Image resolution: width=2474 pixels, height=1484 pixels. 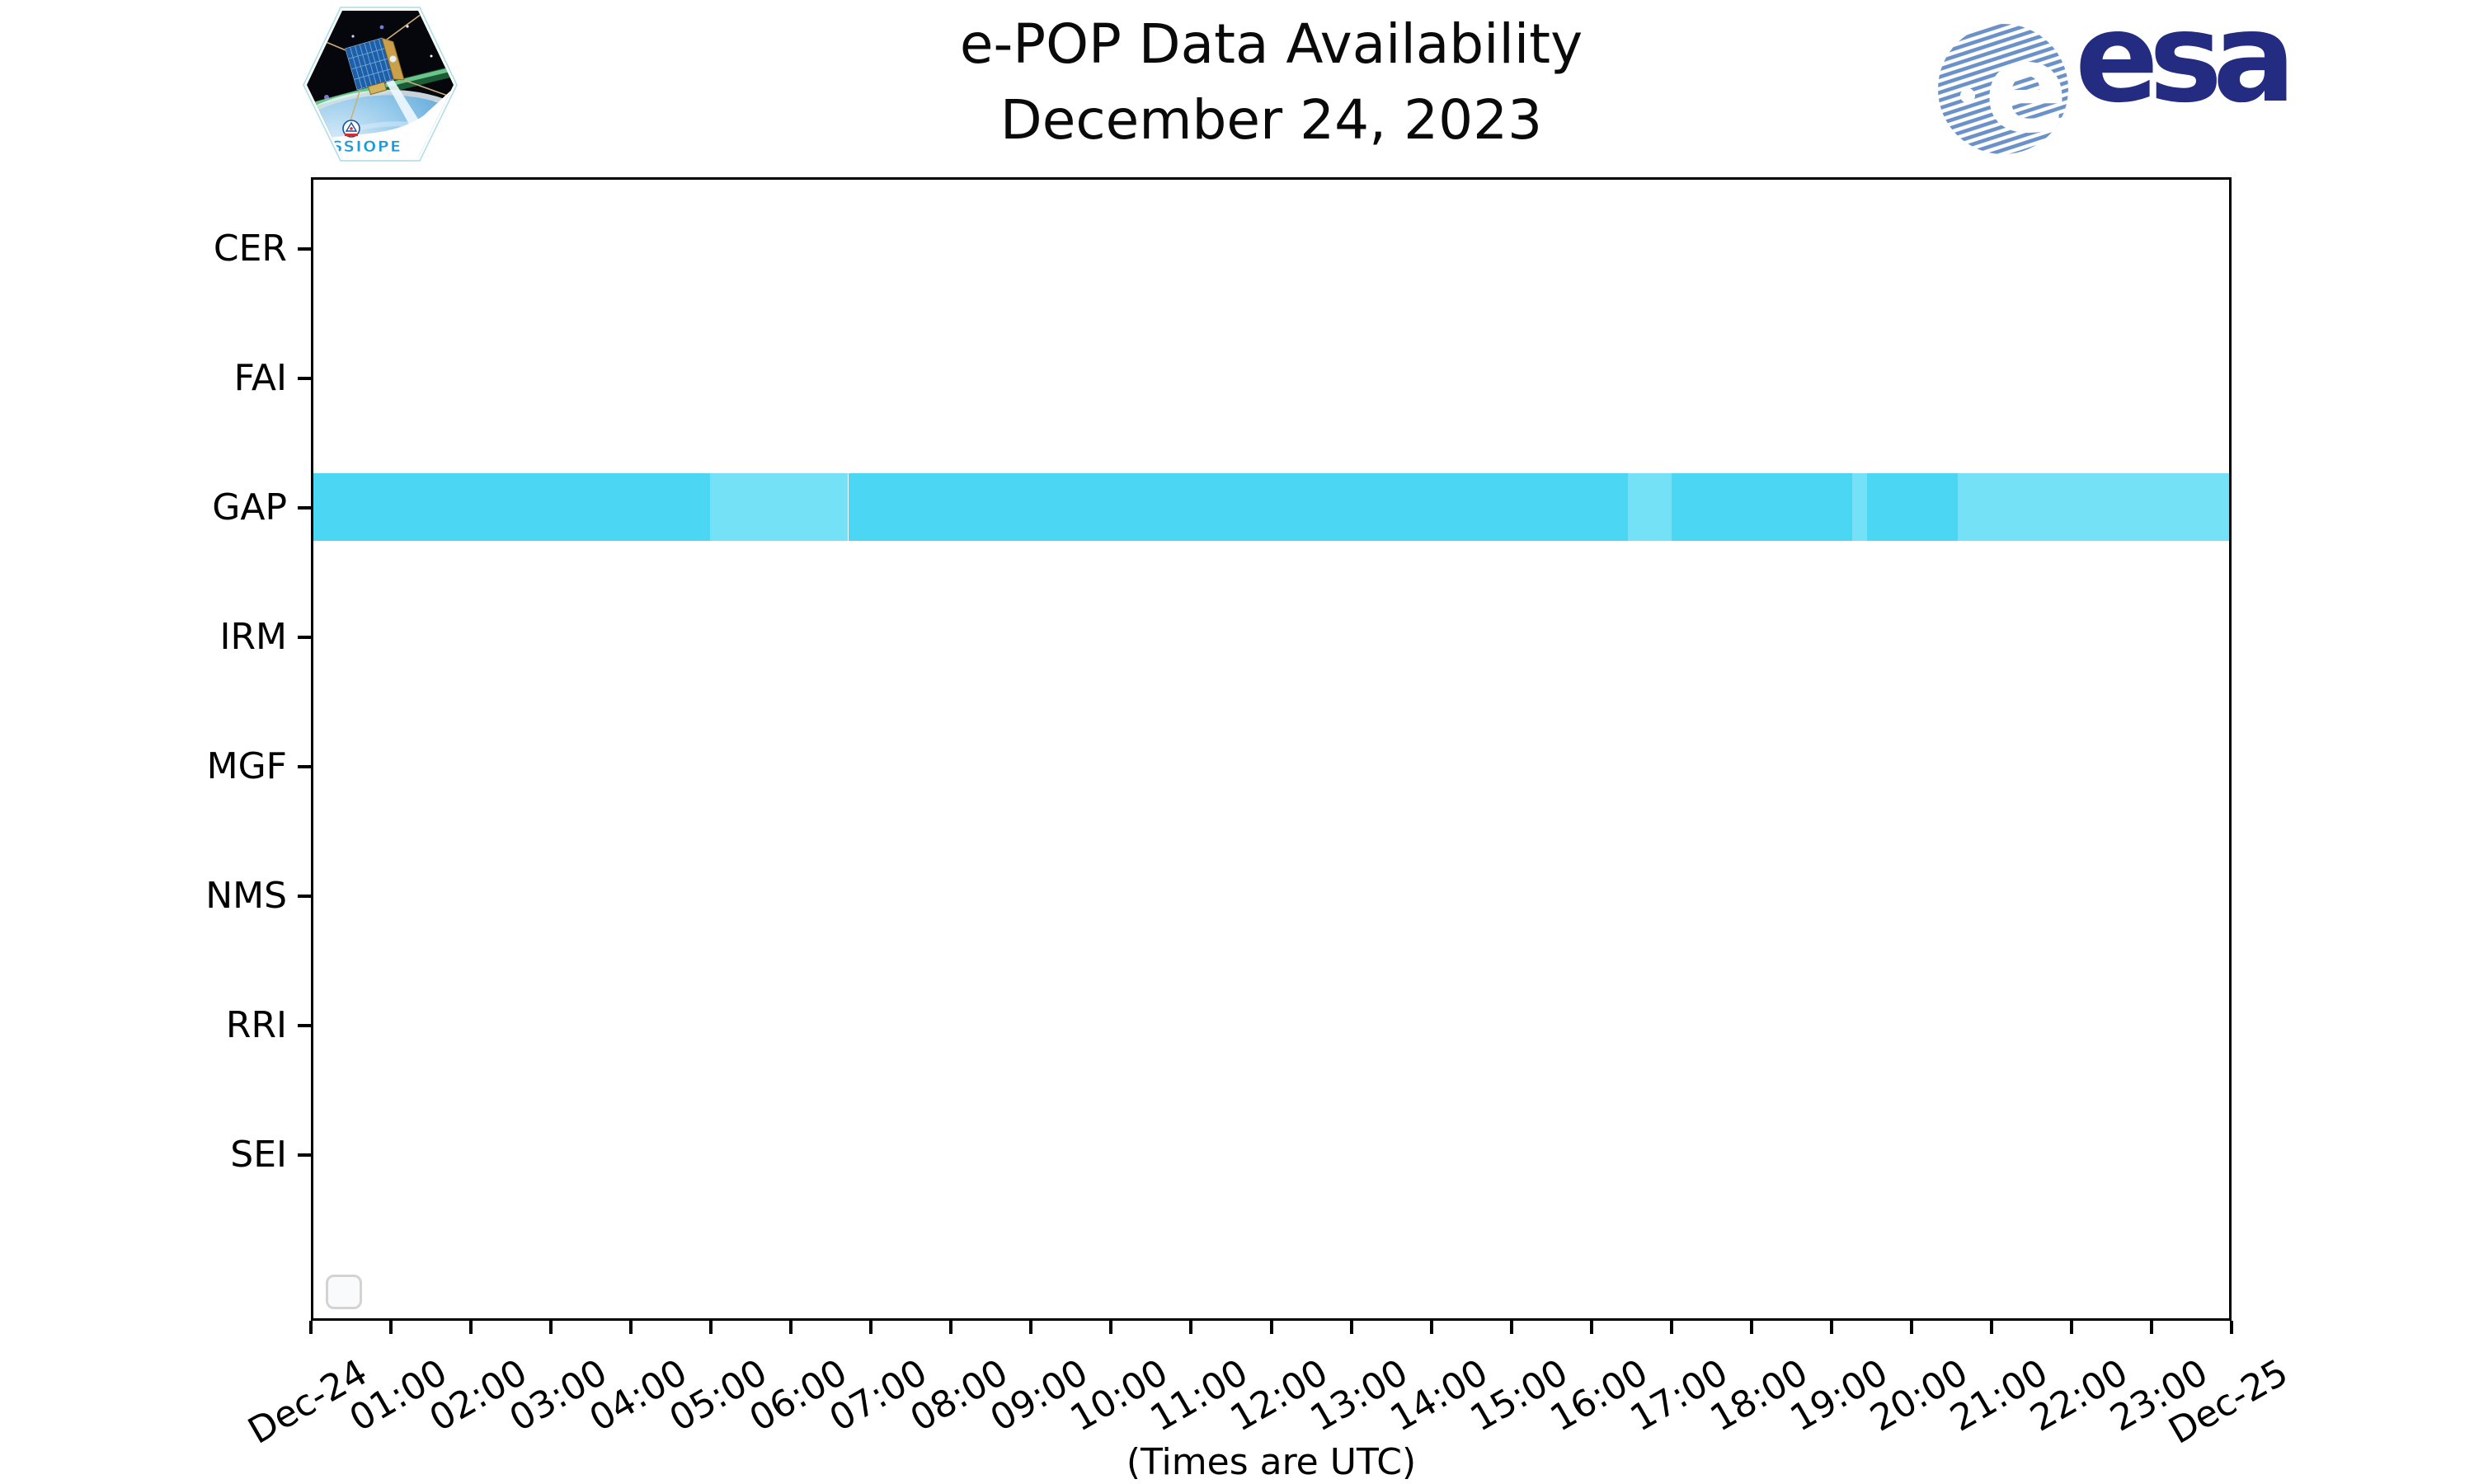 What do you see at coordinates (380, 121) in the screenshot?
I see `patch-swoosh` at bounding box center [380, 121].